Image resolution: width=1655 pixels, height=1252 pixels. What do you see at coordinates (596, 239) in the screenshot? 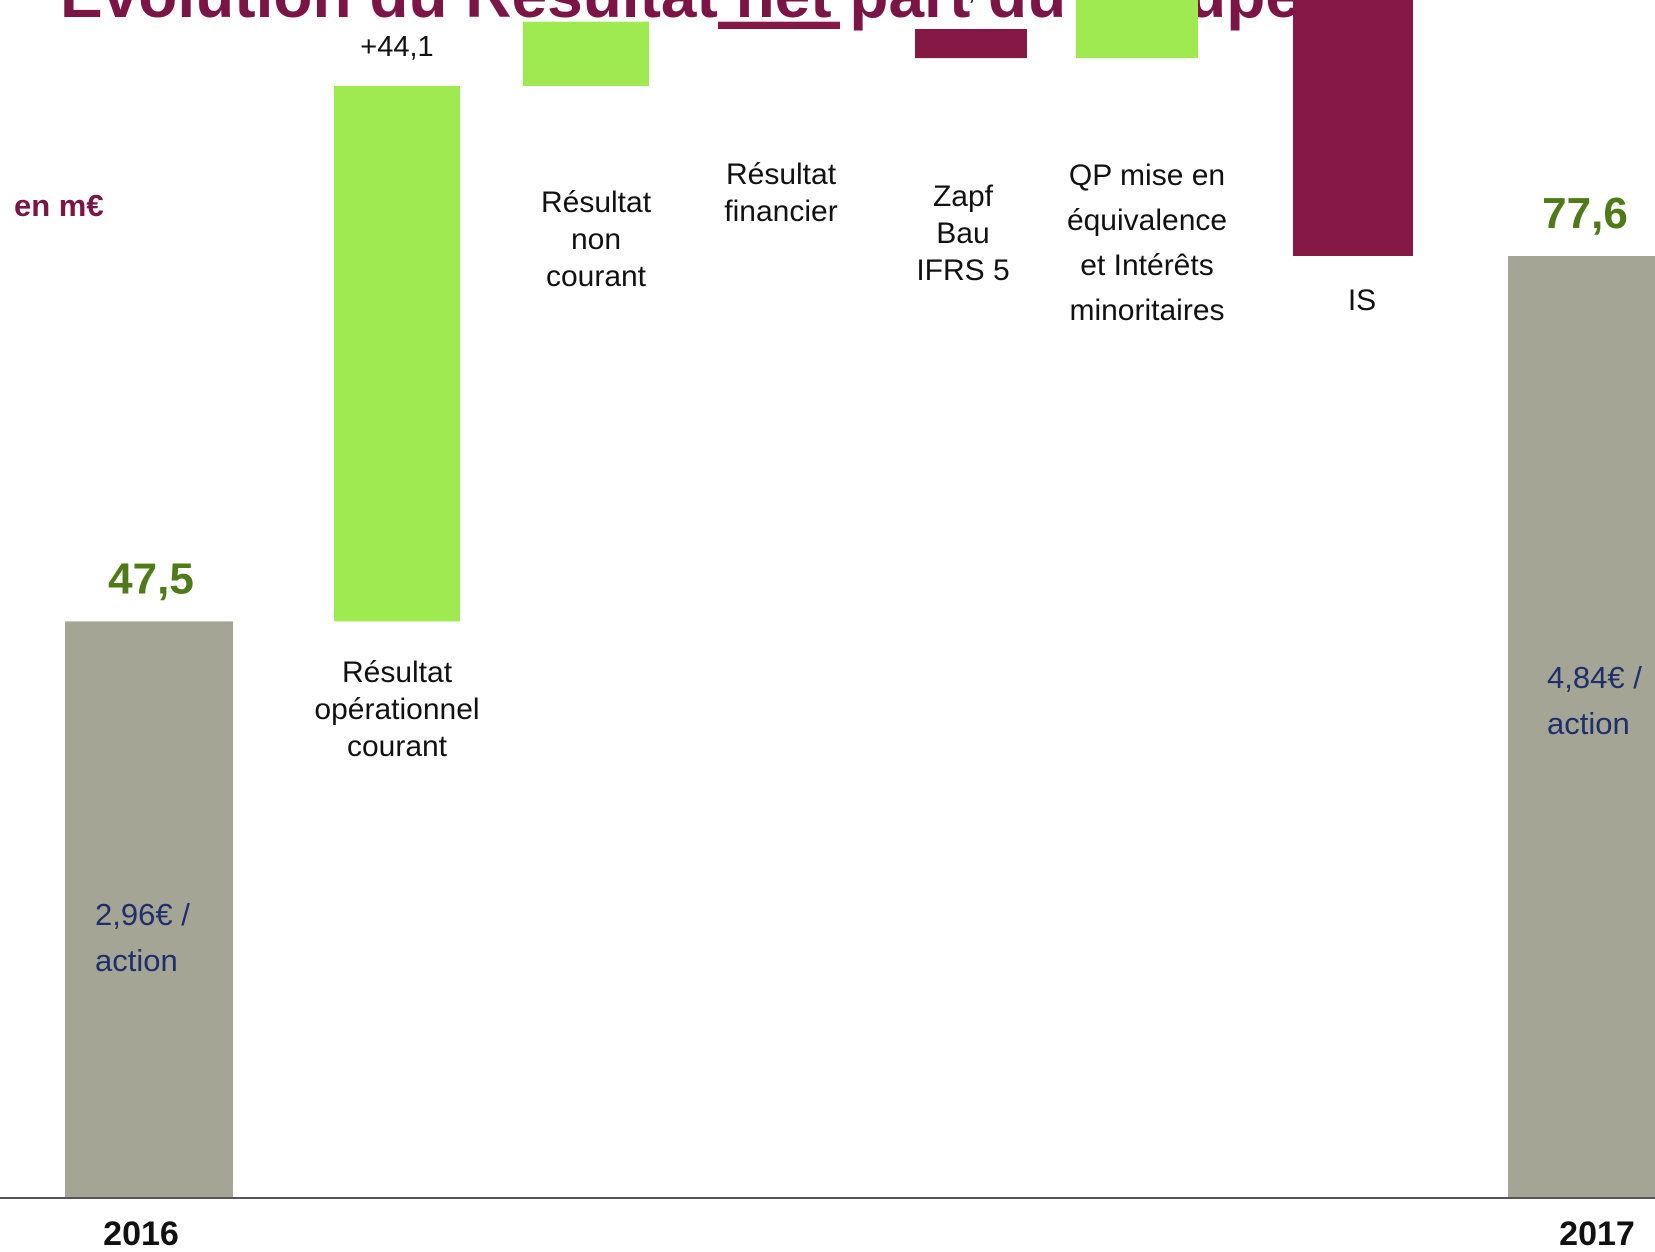
I see `category-label: non` at bounding box center [596, 239].